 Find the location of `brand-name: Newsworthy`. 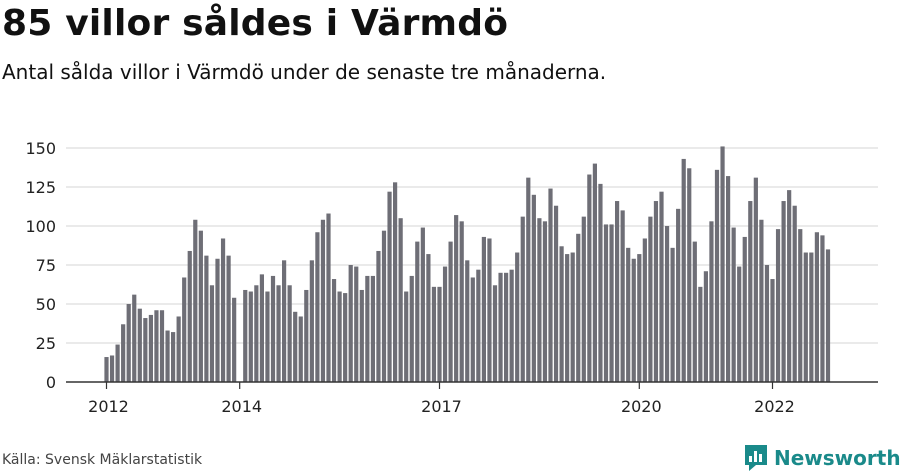

brand-name: Newsworthy is located at coordinates (837, 458).